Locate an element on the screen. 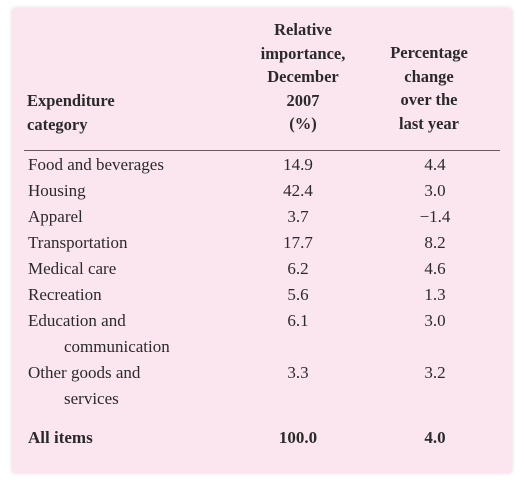  row-change-value: 1.3 is located at coordinates (435, 294).